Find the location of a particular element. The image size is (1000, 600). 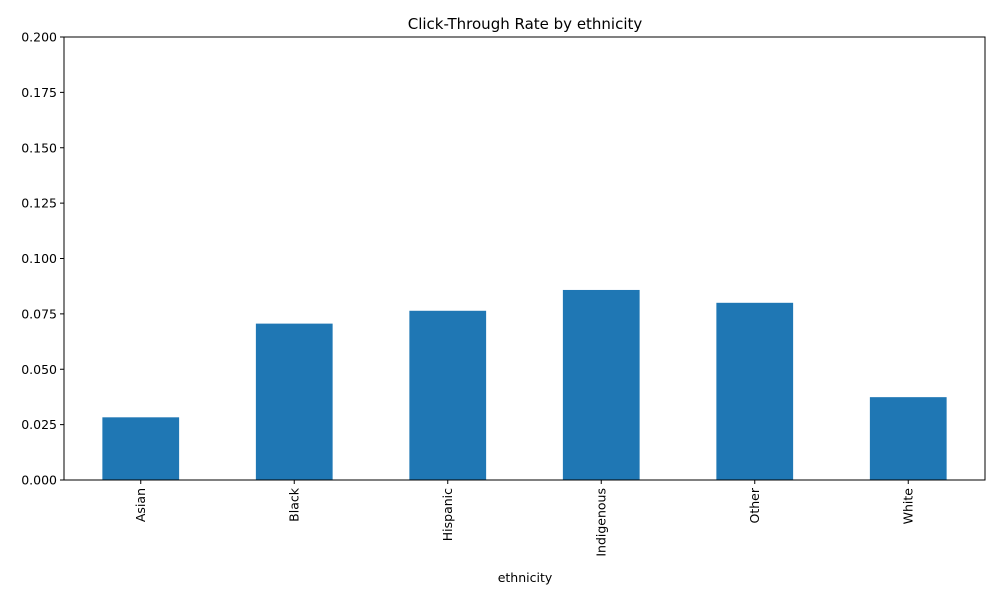

bar-indigenous is located at coordinates (601, 384).